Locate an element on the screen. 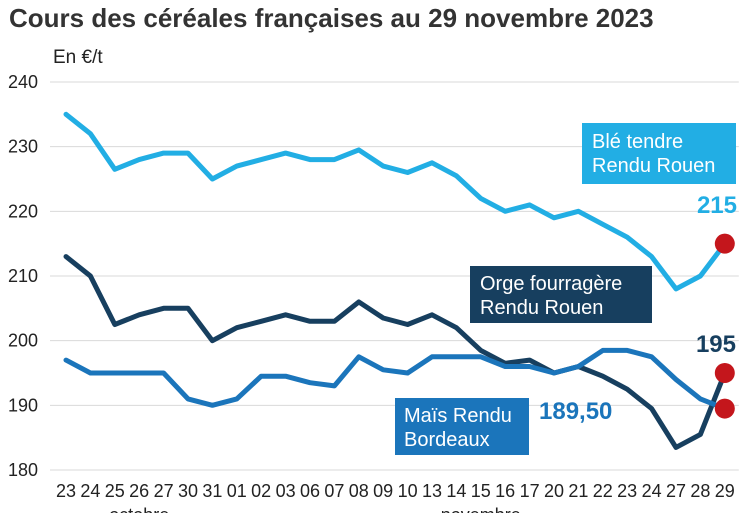 The image size is (747, 513). y-tick-label: 210 is located at coordinates (23, 276).